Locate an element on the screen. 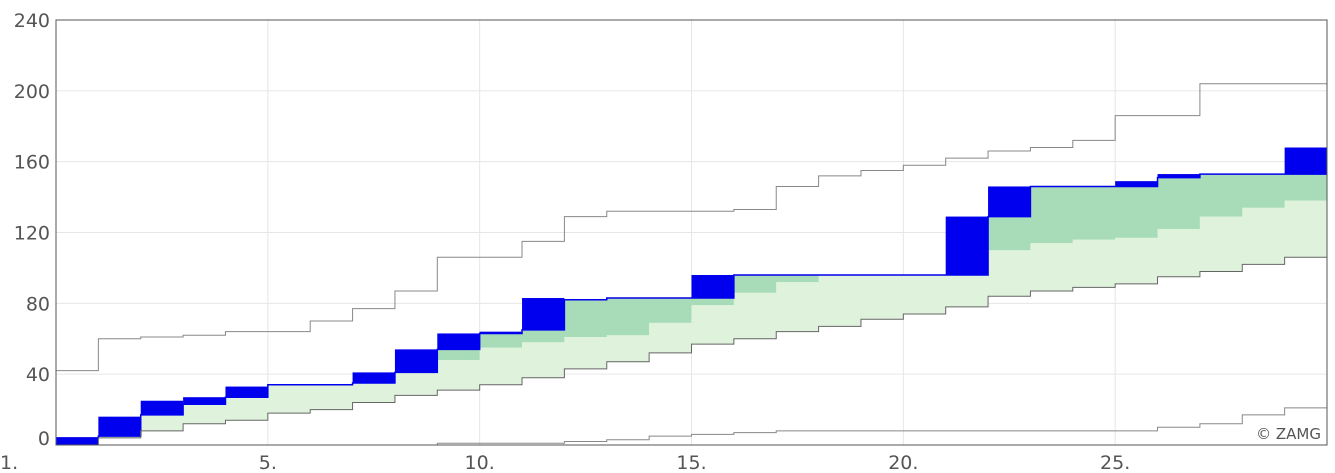  x-tick-label: 15. is located at coordinates (691, 462).